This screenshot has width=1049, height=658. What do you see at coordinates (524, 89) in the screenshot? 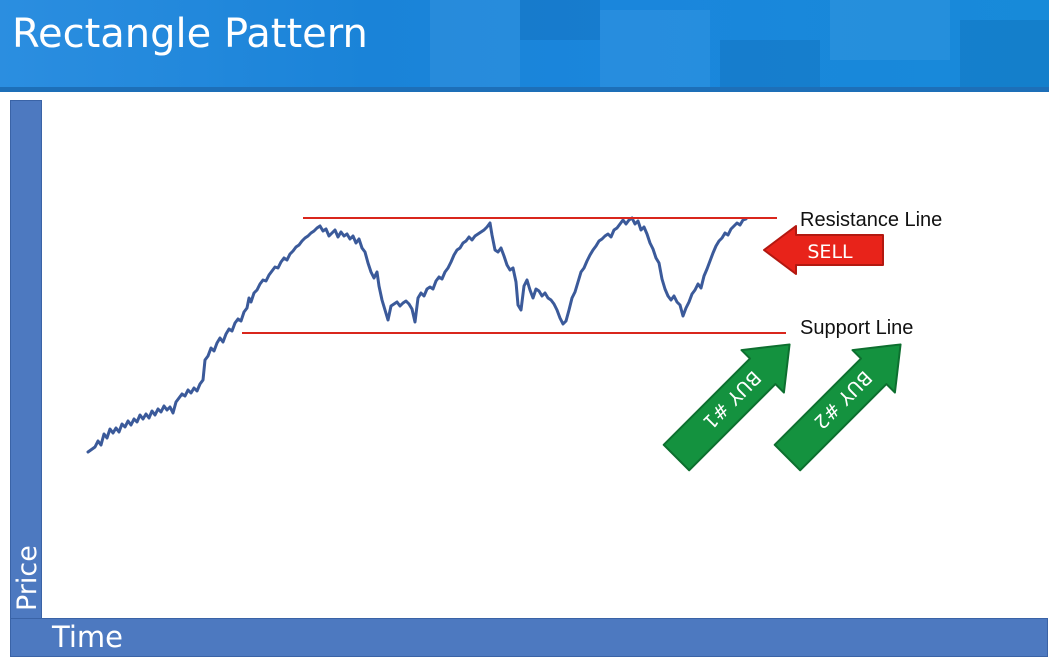
I see `banner-underline` at bounding box center [524, 89].